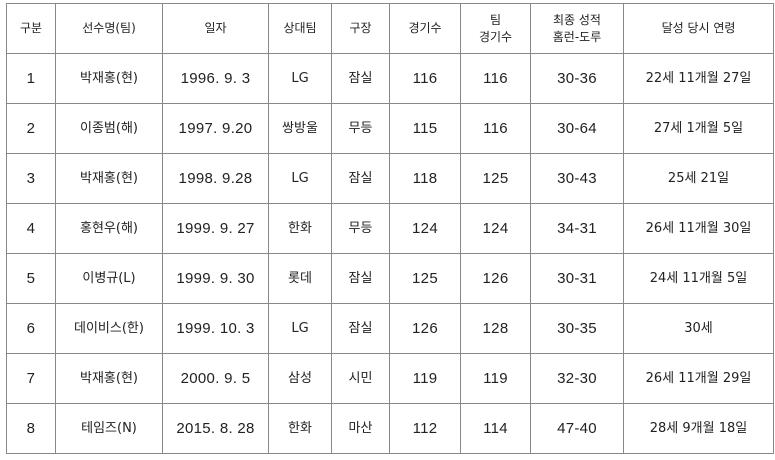 This screenshot has height=460, width=775. What do you see at coordinates (109, 28) in the screenshot?
I see `header-col-player: 선수명(팀)` at bounding box center [109, 28].